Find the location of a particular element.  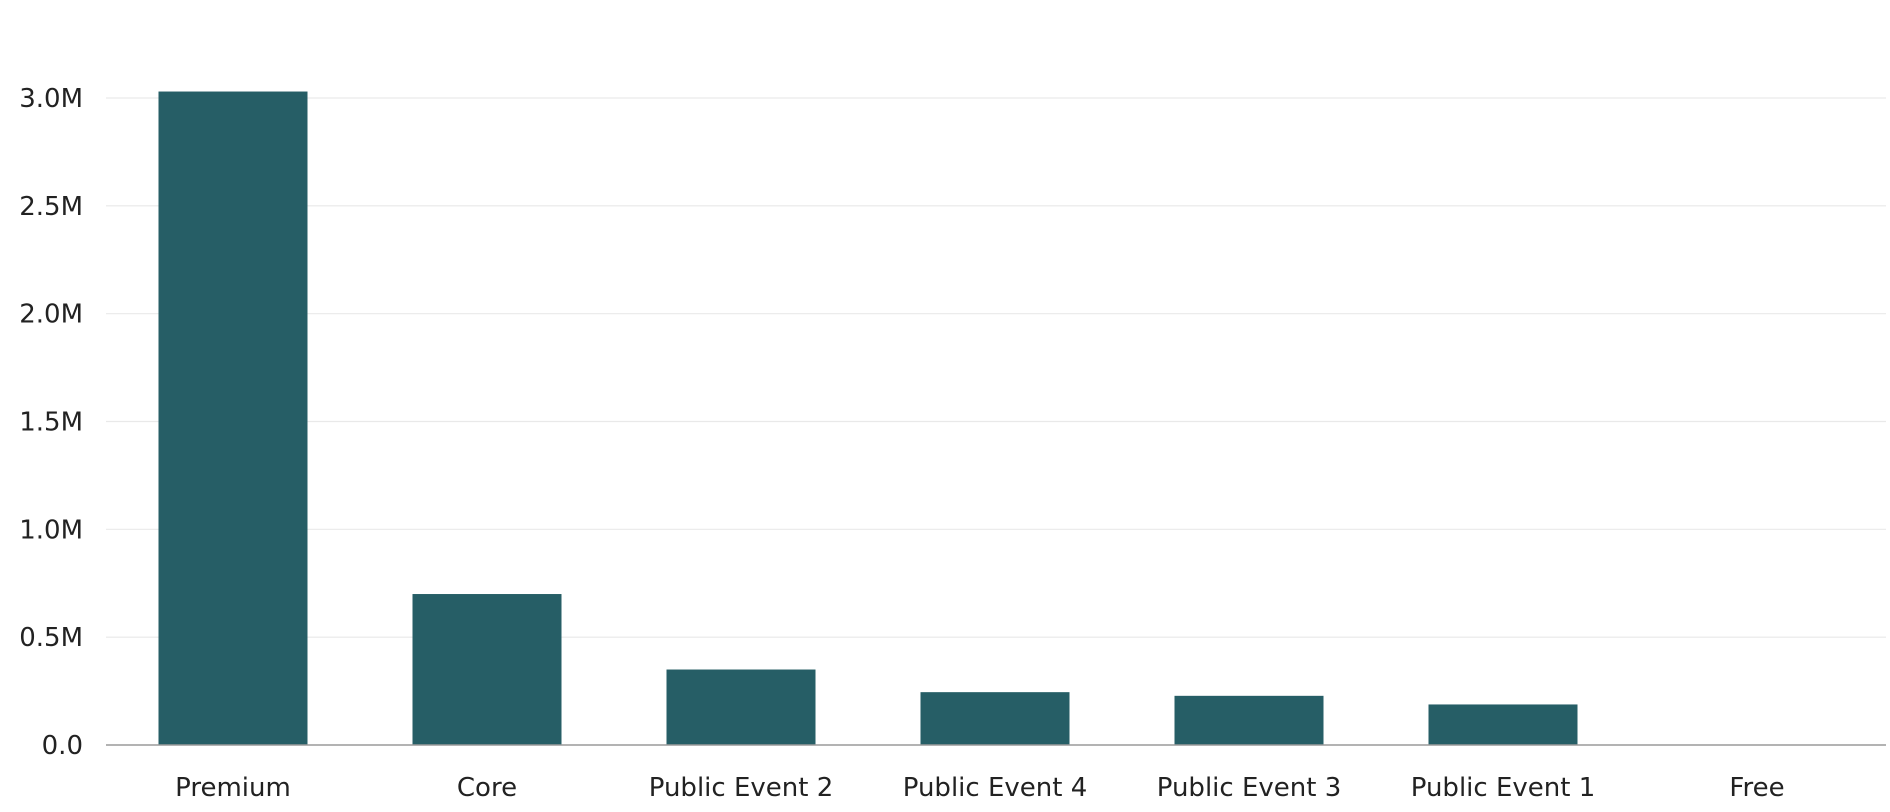

y-tick-label: 1.5M is located at coordinates (51, 423).